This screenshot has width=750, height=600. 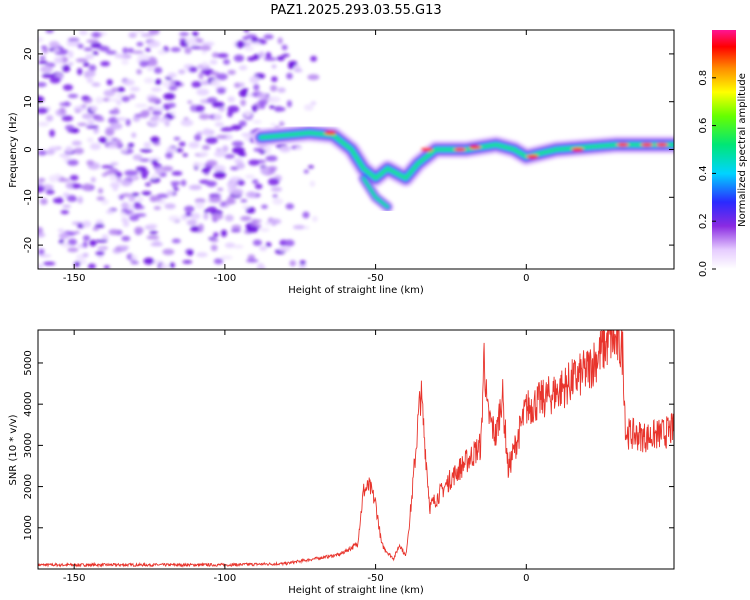 I want to click on snr-x-tick-label: -50, so click(x=375, y=578).